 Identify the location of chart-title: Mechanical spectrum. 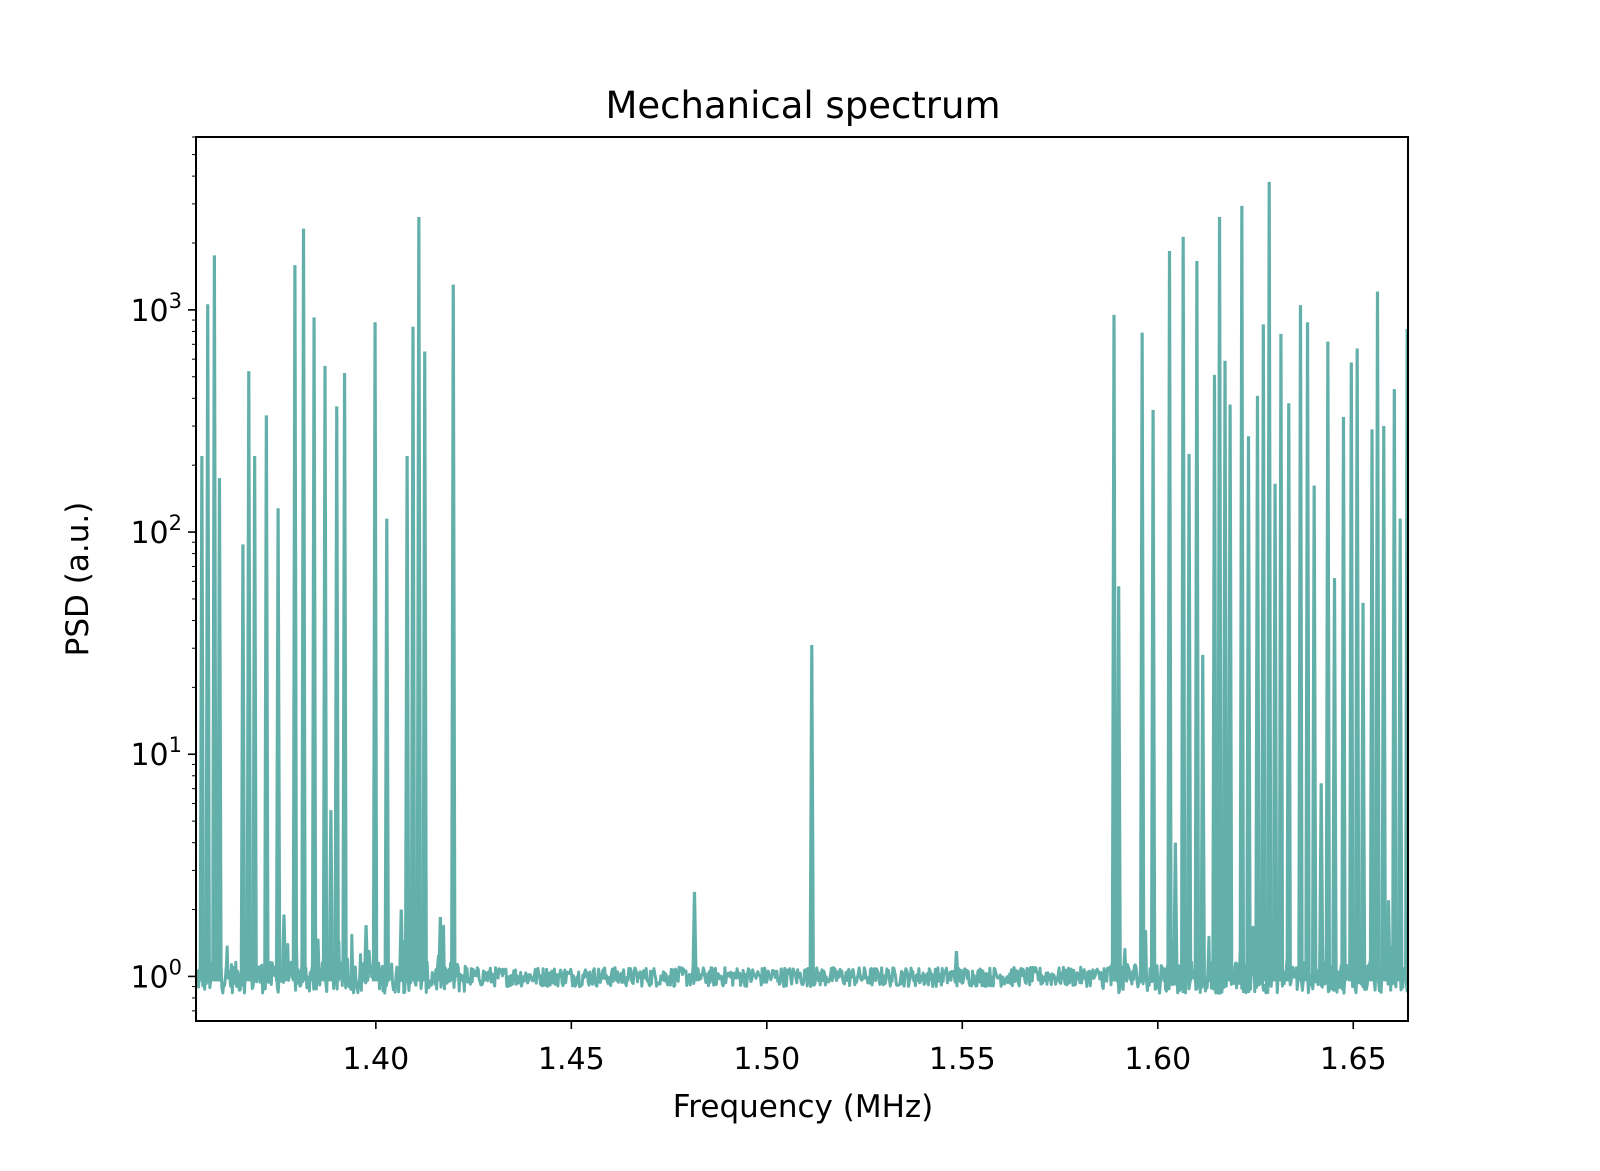
(802, 105).